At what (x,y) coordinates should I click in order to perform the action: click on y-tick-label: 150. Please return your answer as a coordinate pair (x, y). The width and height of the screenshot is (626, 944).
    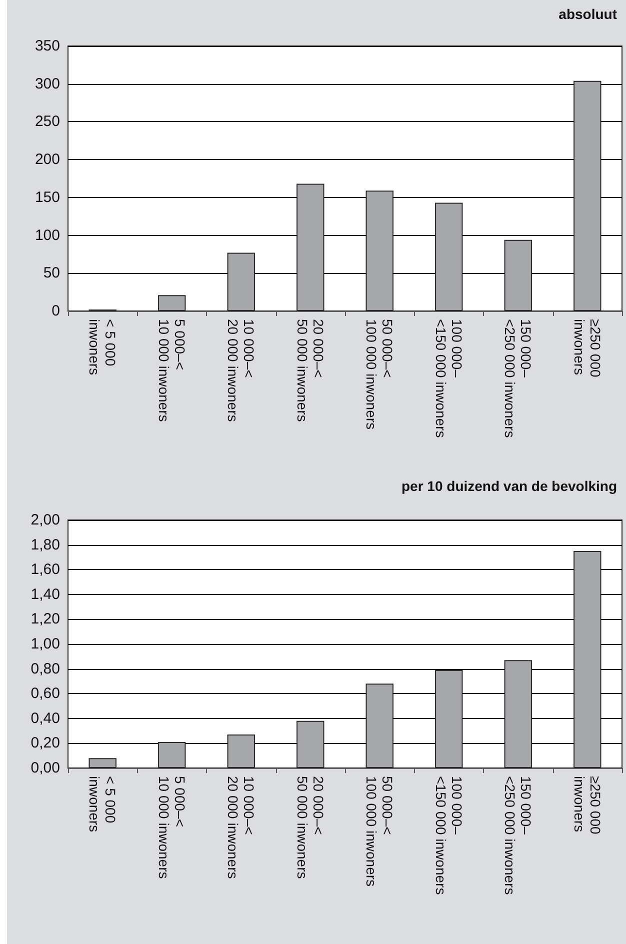
    Looking at the image, I should click on (47, 197).